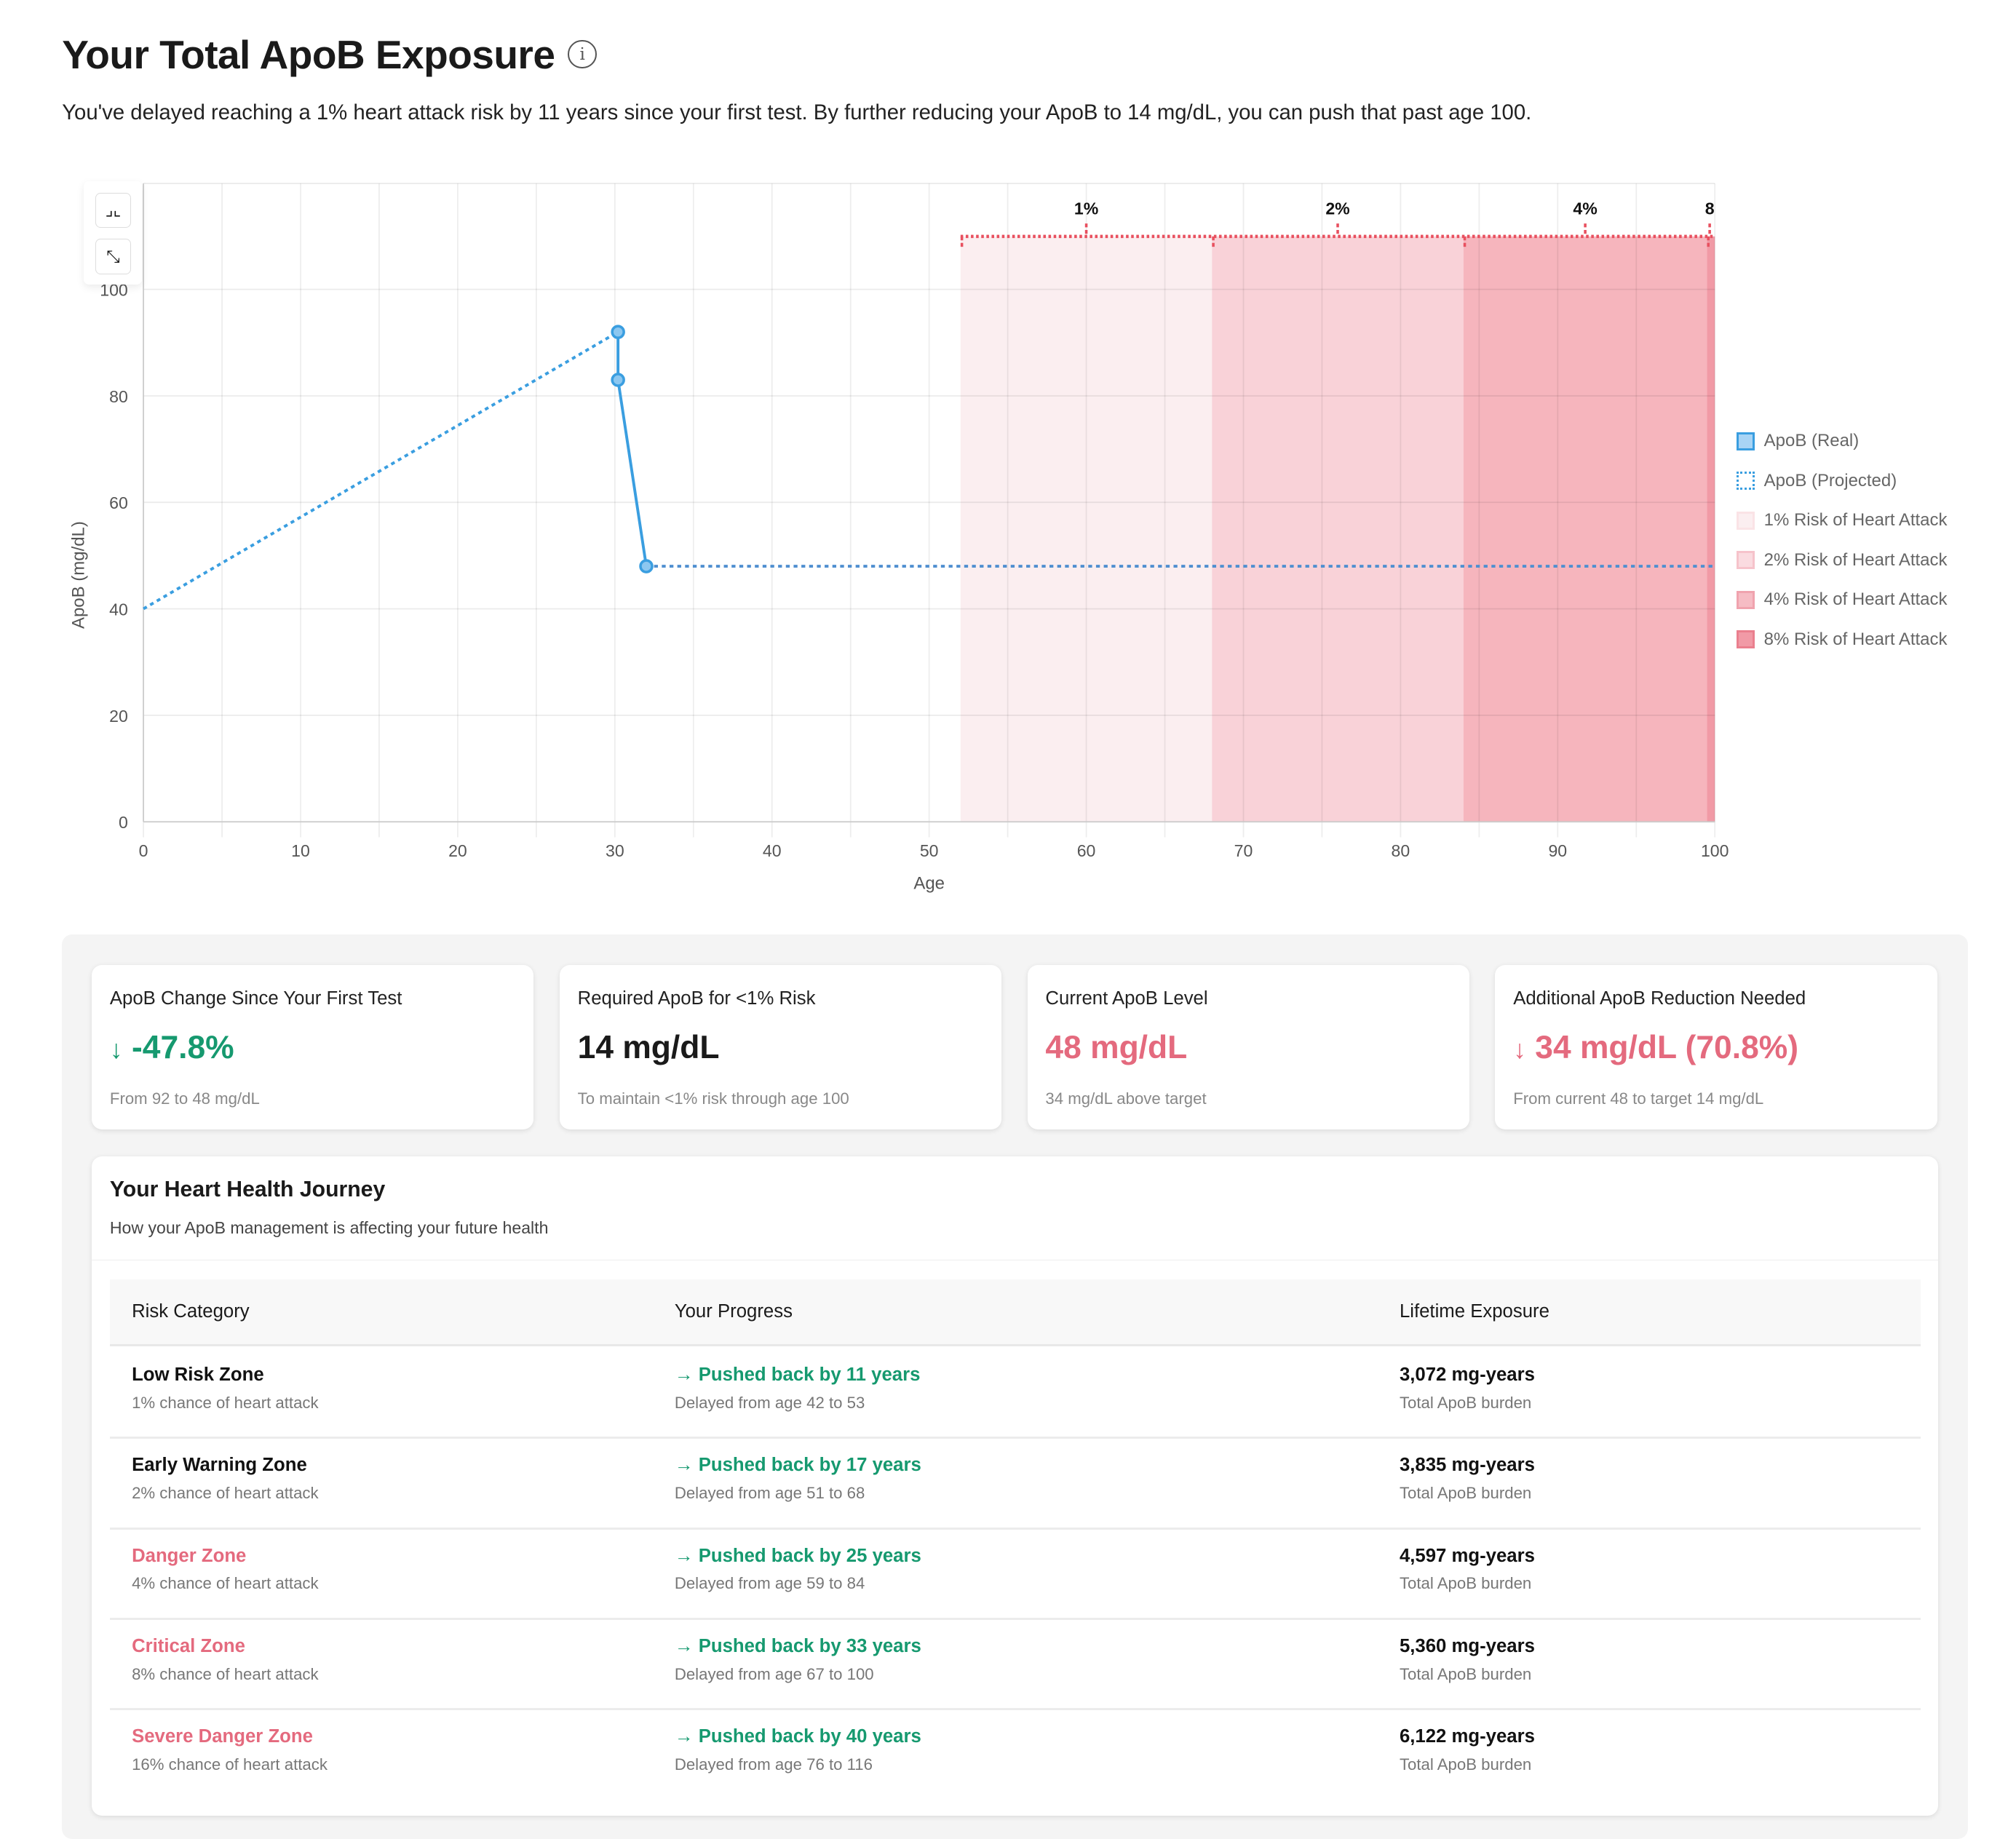 The height and width of the screenshot is (1839, 2016). Describe the element at coordinates (810, 1374) in the screenshot. I see `progress-text: Pushed back by 11 years` at that location.